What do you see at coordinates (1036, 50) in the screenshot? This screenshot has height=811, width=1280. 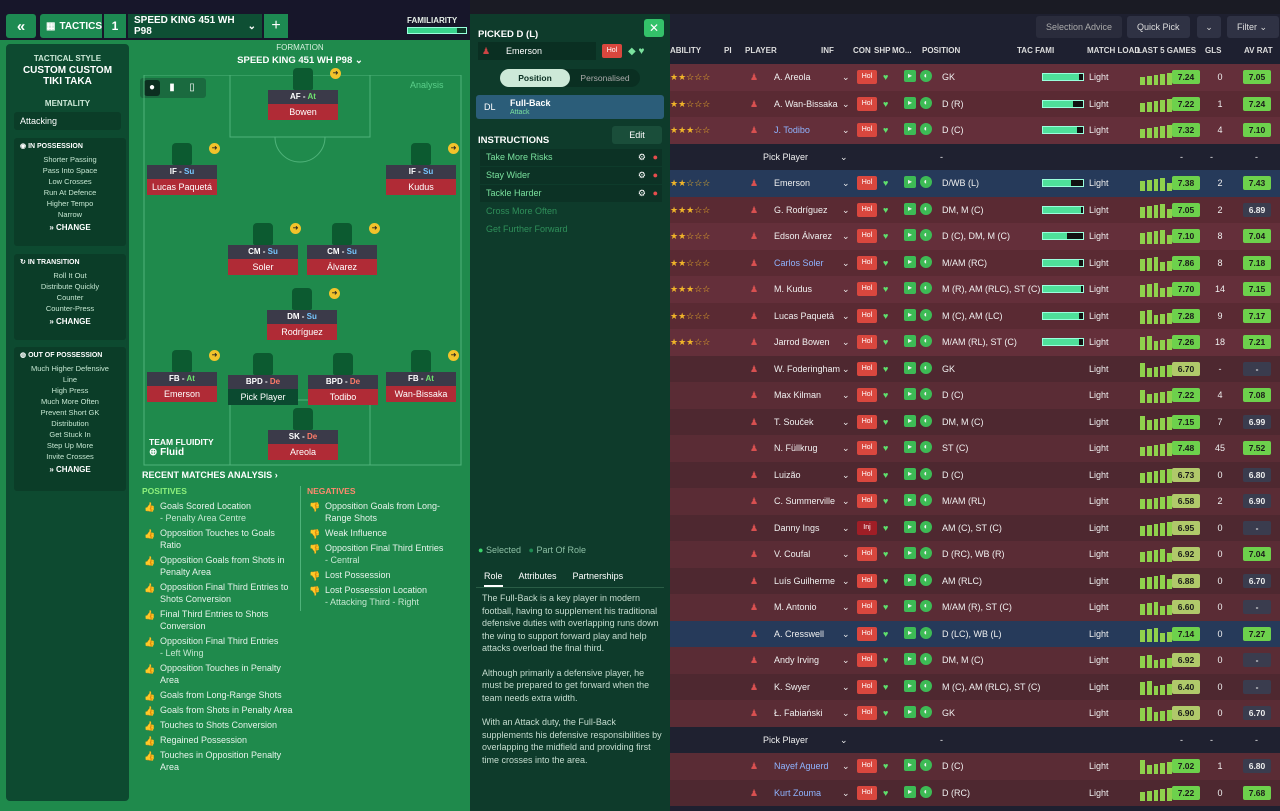 I see `column-header: TAC FAMI` at bounding box center [1036, 50].